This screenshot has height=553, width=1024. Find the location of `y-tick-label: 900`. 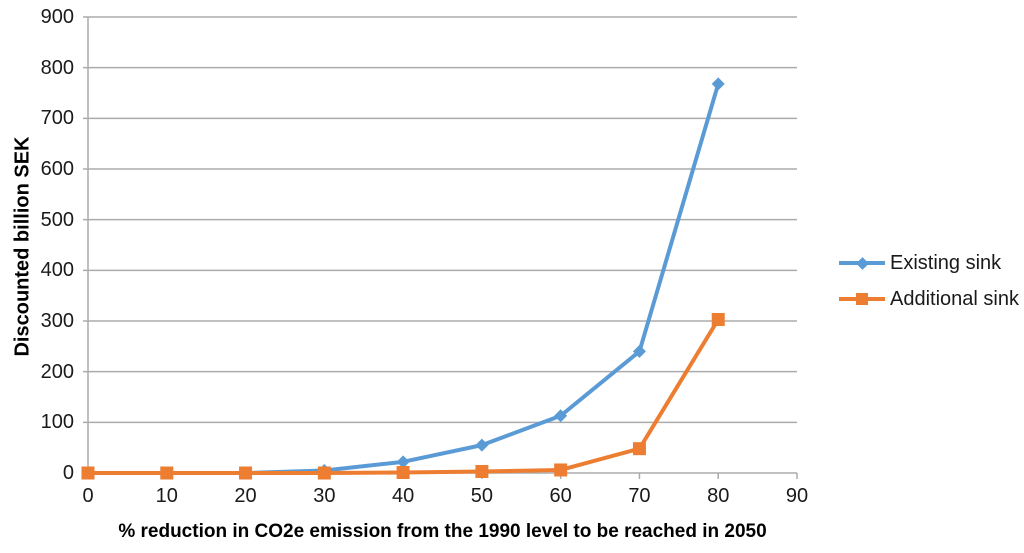

y-tick-label: 900 is located at coordinates (57, 17).